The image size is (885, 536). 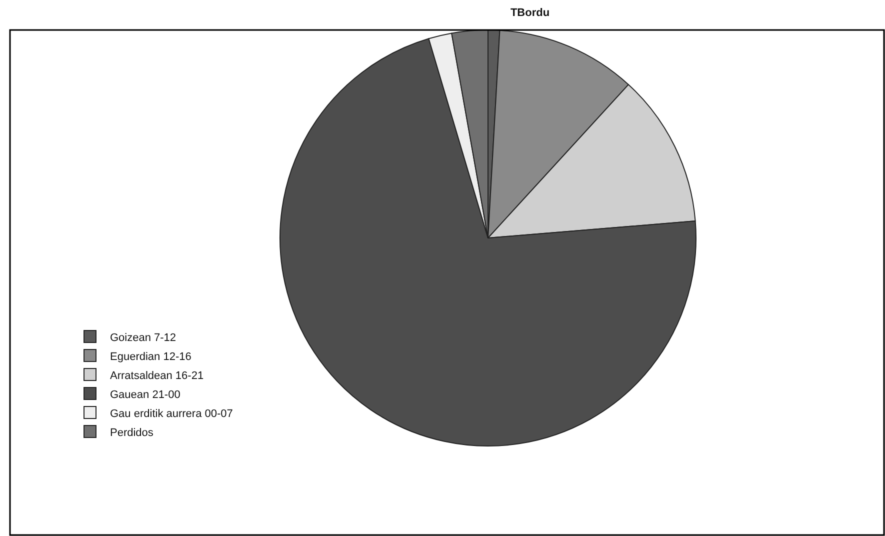 What do you see at coordinates (171, 414) in the screenshot?
I see `legend-label: Gau erditik aurrera 00-07` at bounding box center [171, 414].